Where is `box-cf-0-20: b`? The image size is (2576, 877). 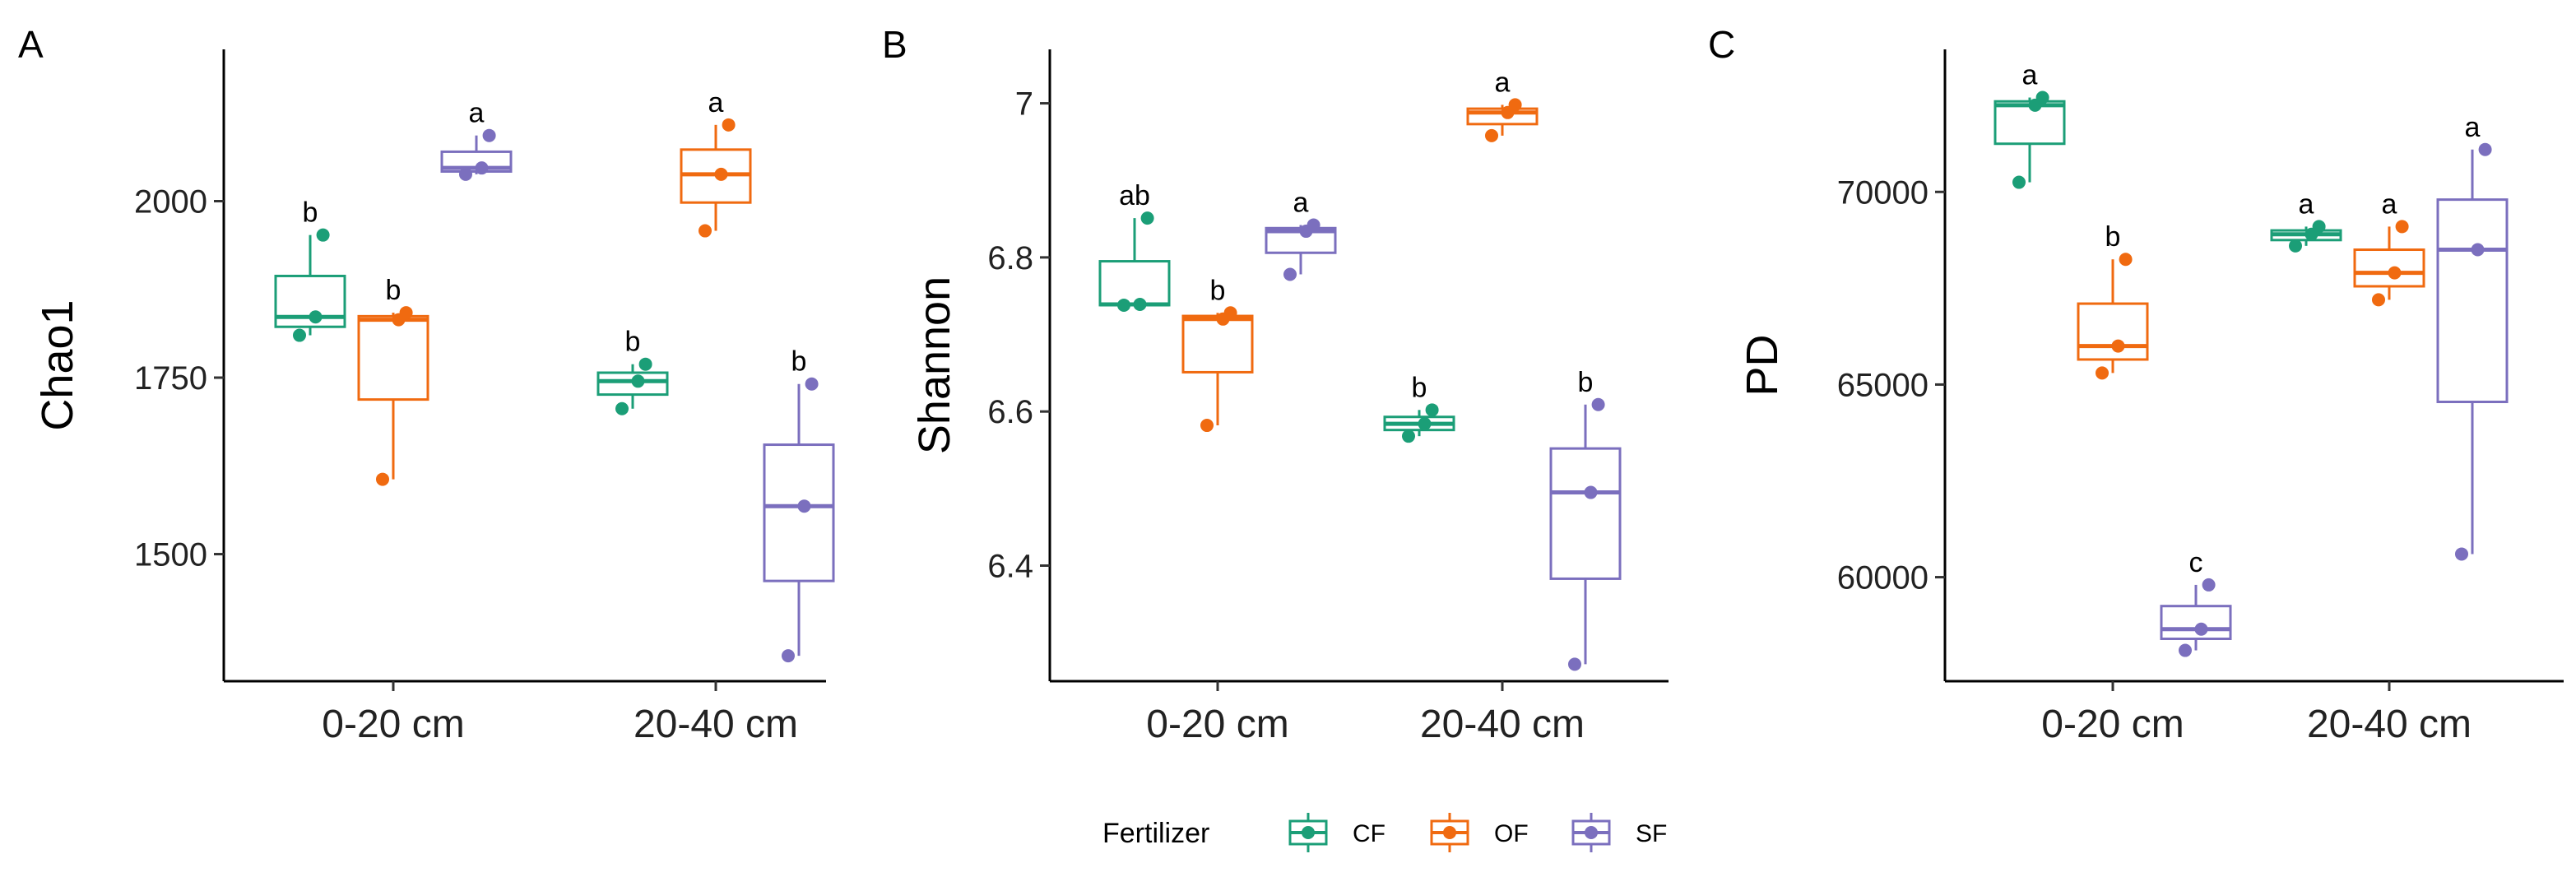
box-cf-0-20: b is located at coordinates (310, 269).